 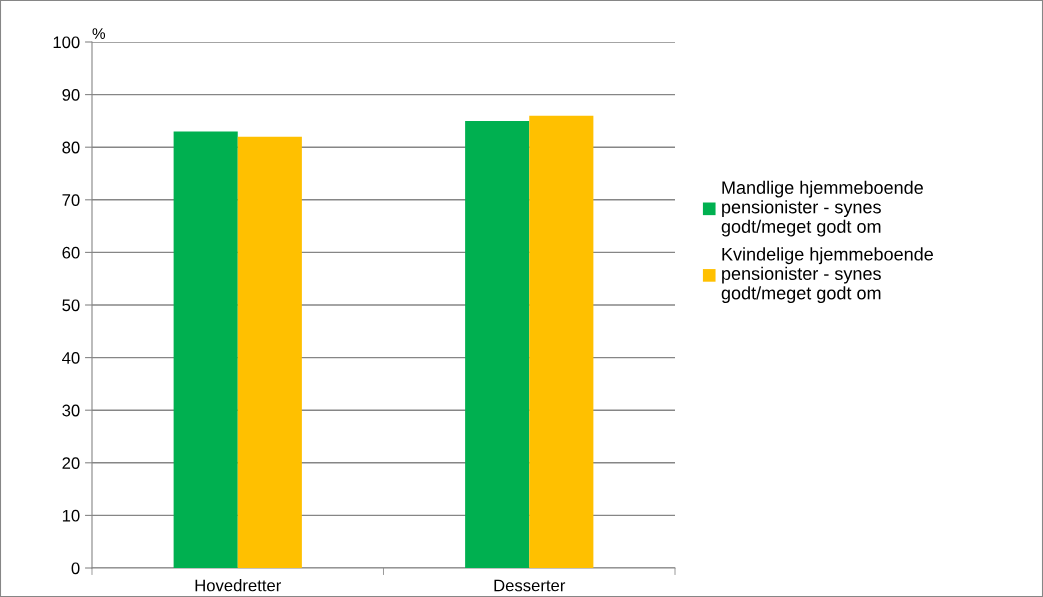 I want to click on y-tick-label: 70, so click(x=71, y=200).